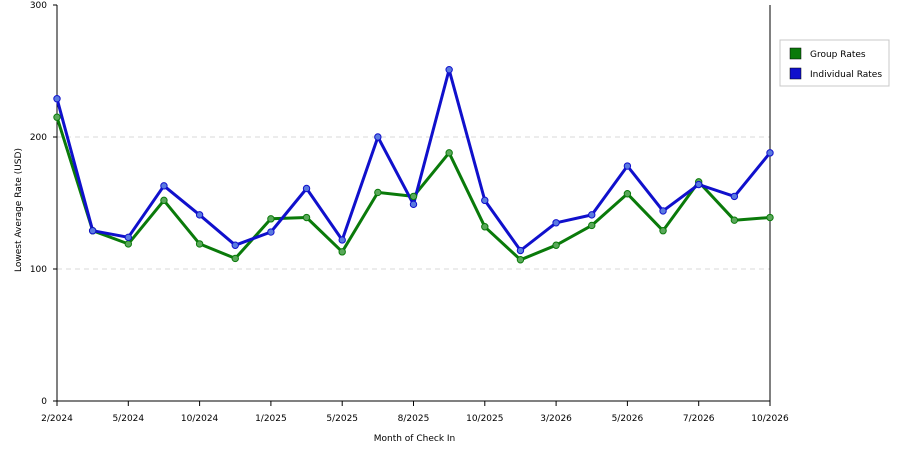 Image resolution: width=900 pixels, height=450 pixels. What do you see at coordinates (484, 419) in the screenshot?
I see `x-tick-label: 10/2025` at bounding box center [484, 419].